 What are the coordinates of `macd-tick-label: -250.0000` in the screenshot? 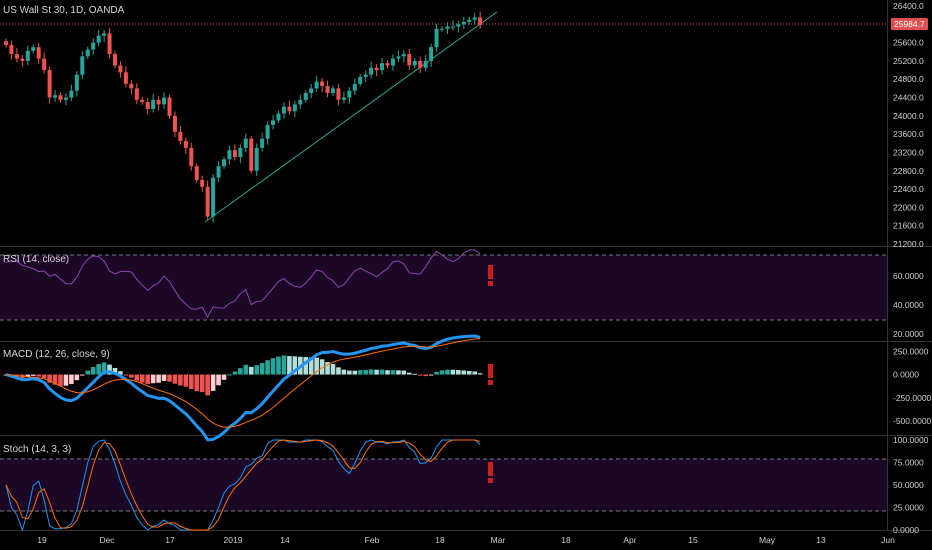 It's located at (912, 398).